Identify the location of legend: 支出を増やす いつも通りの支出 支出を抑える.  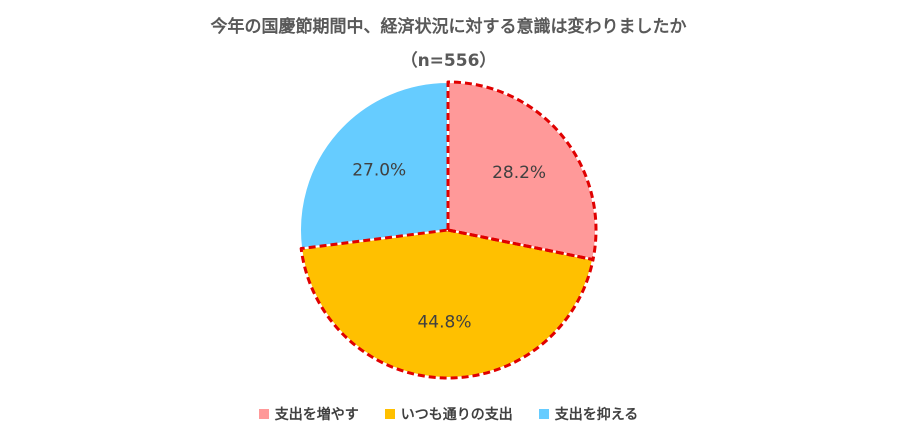
(448, 414).